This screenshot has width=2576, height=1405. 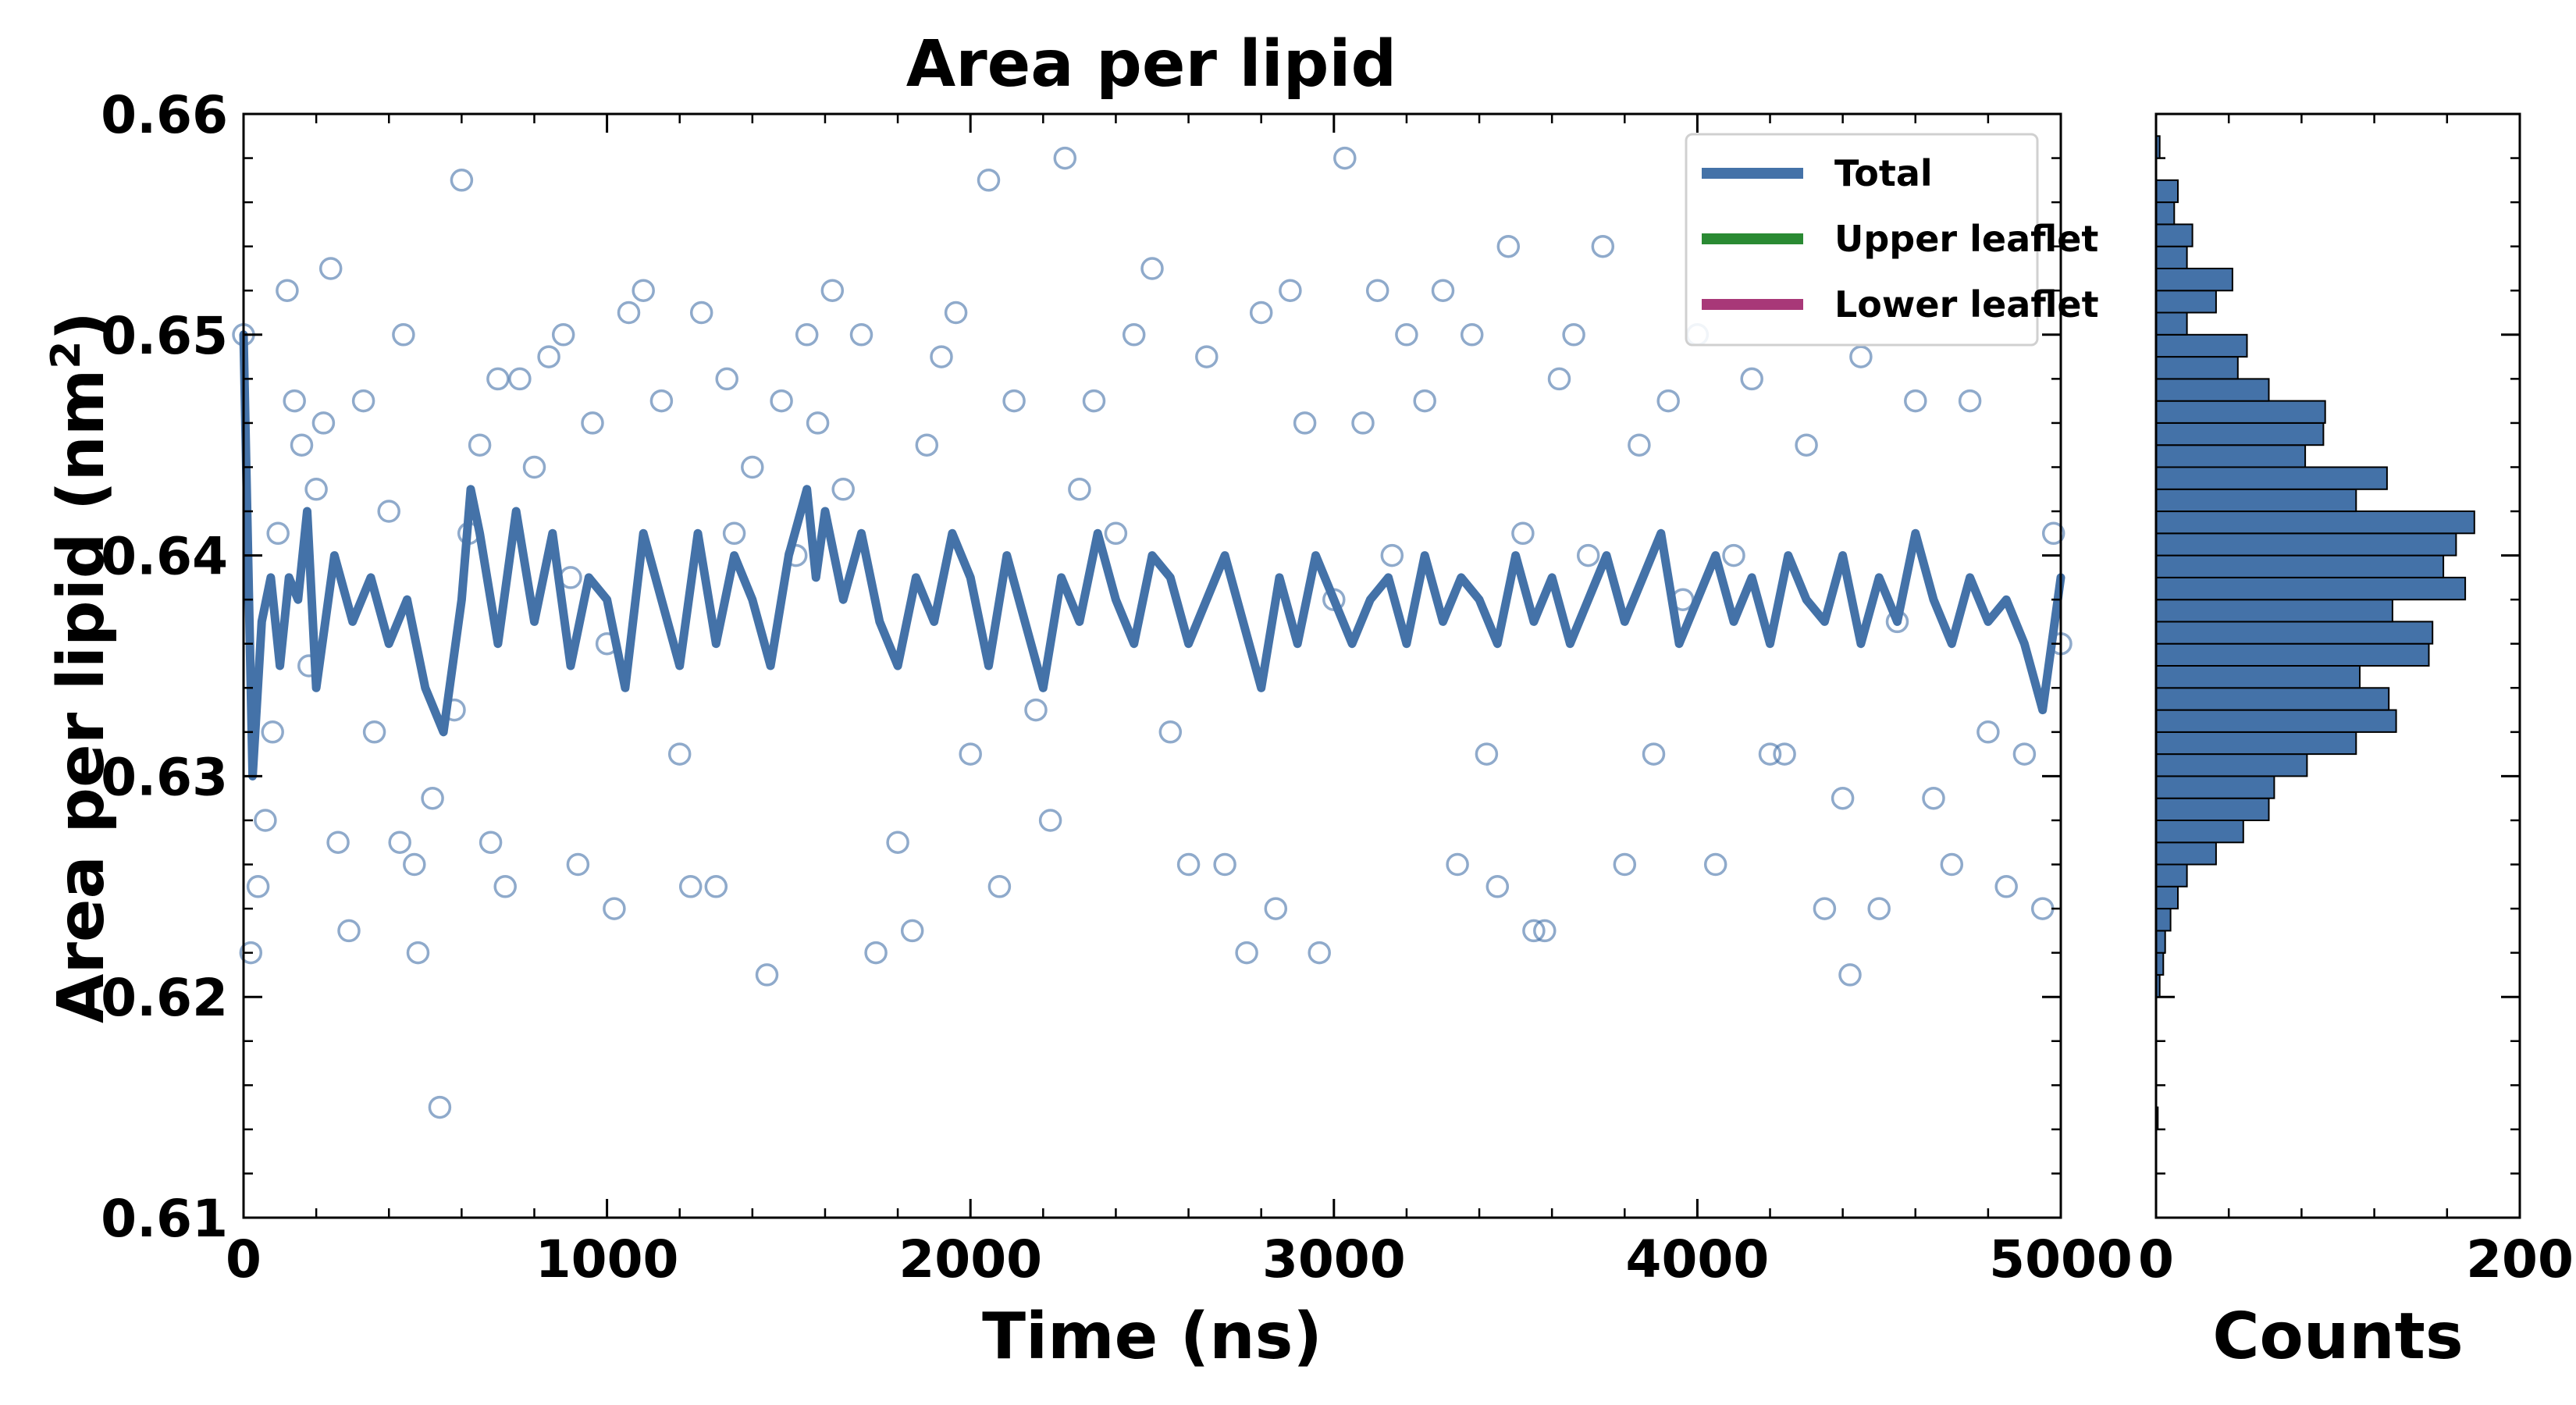 What do you see at coordinates (1966, 304) in the screenshot?
I see `legend-label-lower-leaflet: Lower leaflet` at bounding box center [1966, 304].